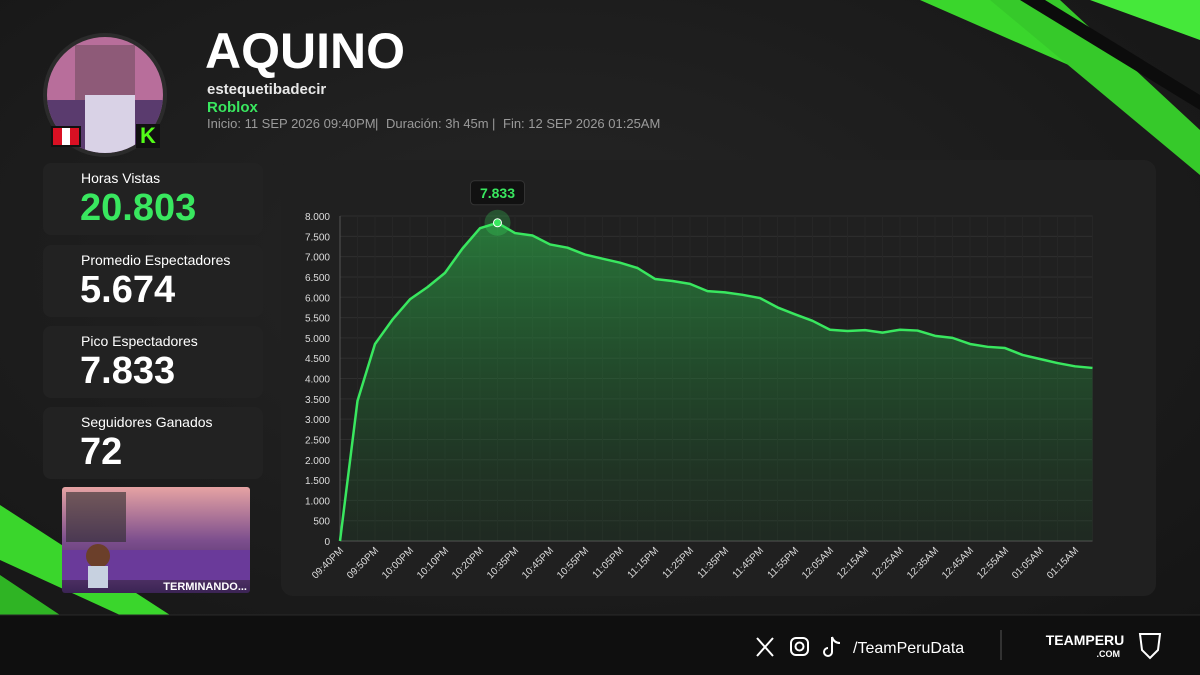 The width and height of the screenshot is (1200, 675). What do you see at coordinates (317, 400) in the screenshot?
I see `y-tick-label: 3.500` at bounding box center [317, 400].